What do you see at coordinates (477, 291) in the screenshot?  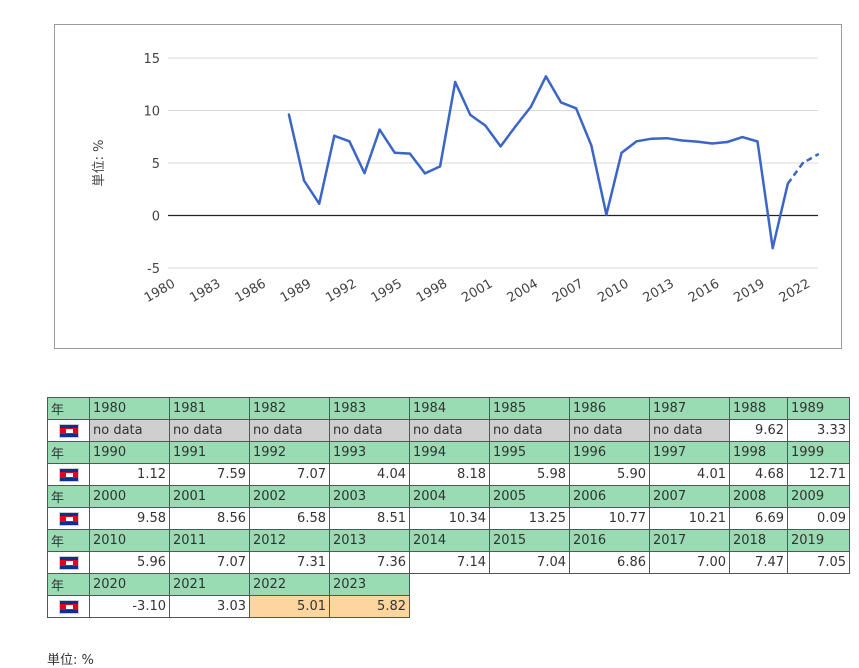 I see `x-tick-label: 2001` at bounding box center [477, 291].